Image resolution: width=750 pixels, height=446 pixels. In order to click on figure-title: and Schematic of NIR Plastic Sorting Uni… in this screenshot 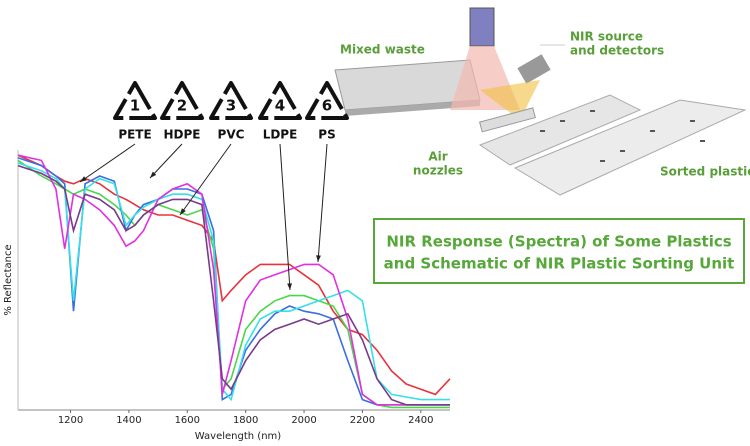, I will do `click(559, 264)`.